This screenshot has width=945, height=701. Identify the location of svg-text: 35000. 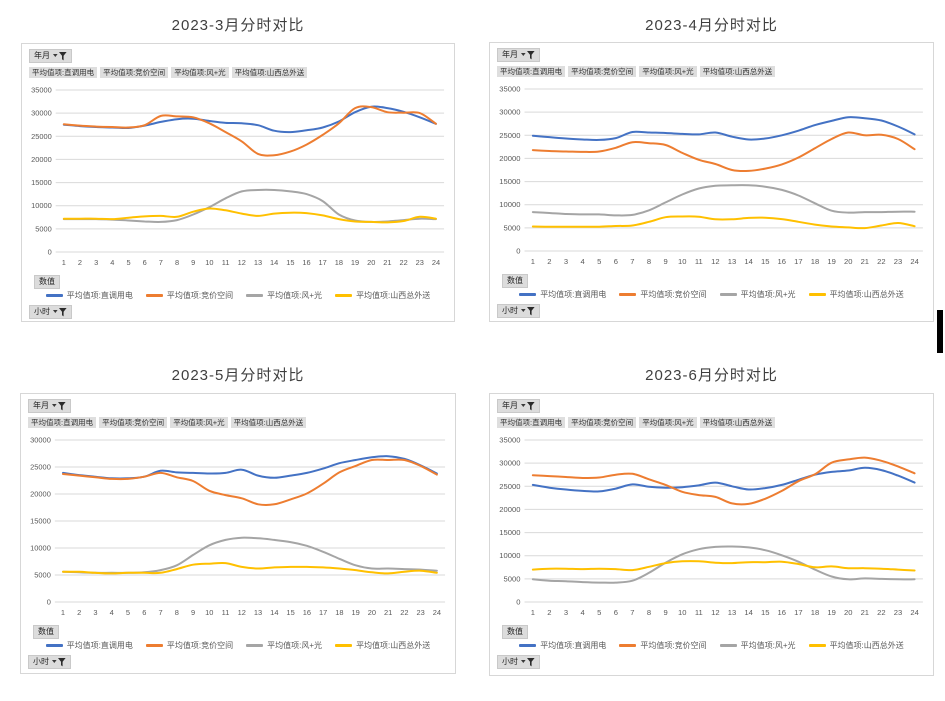
(509, 440).